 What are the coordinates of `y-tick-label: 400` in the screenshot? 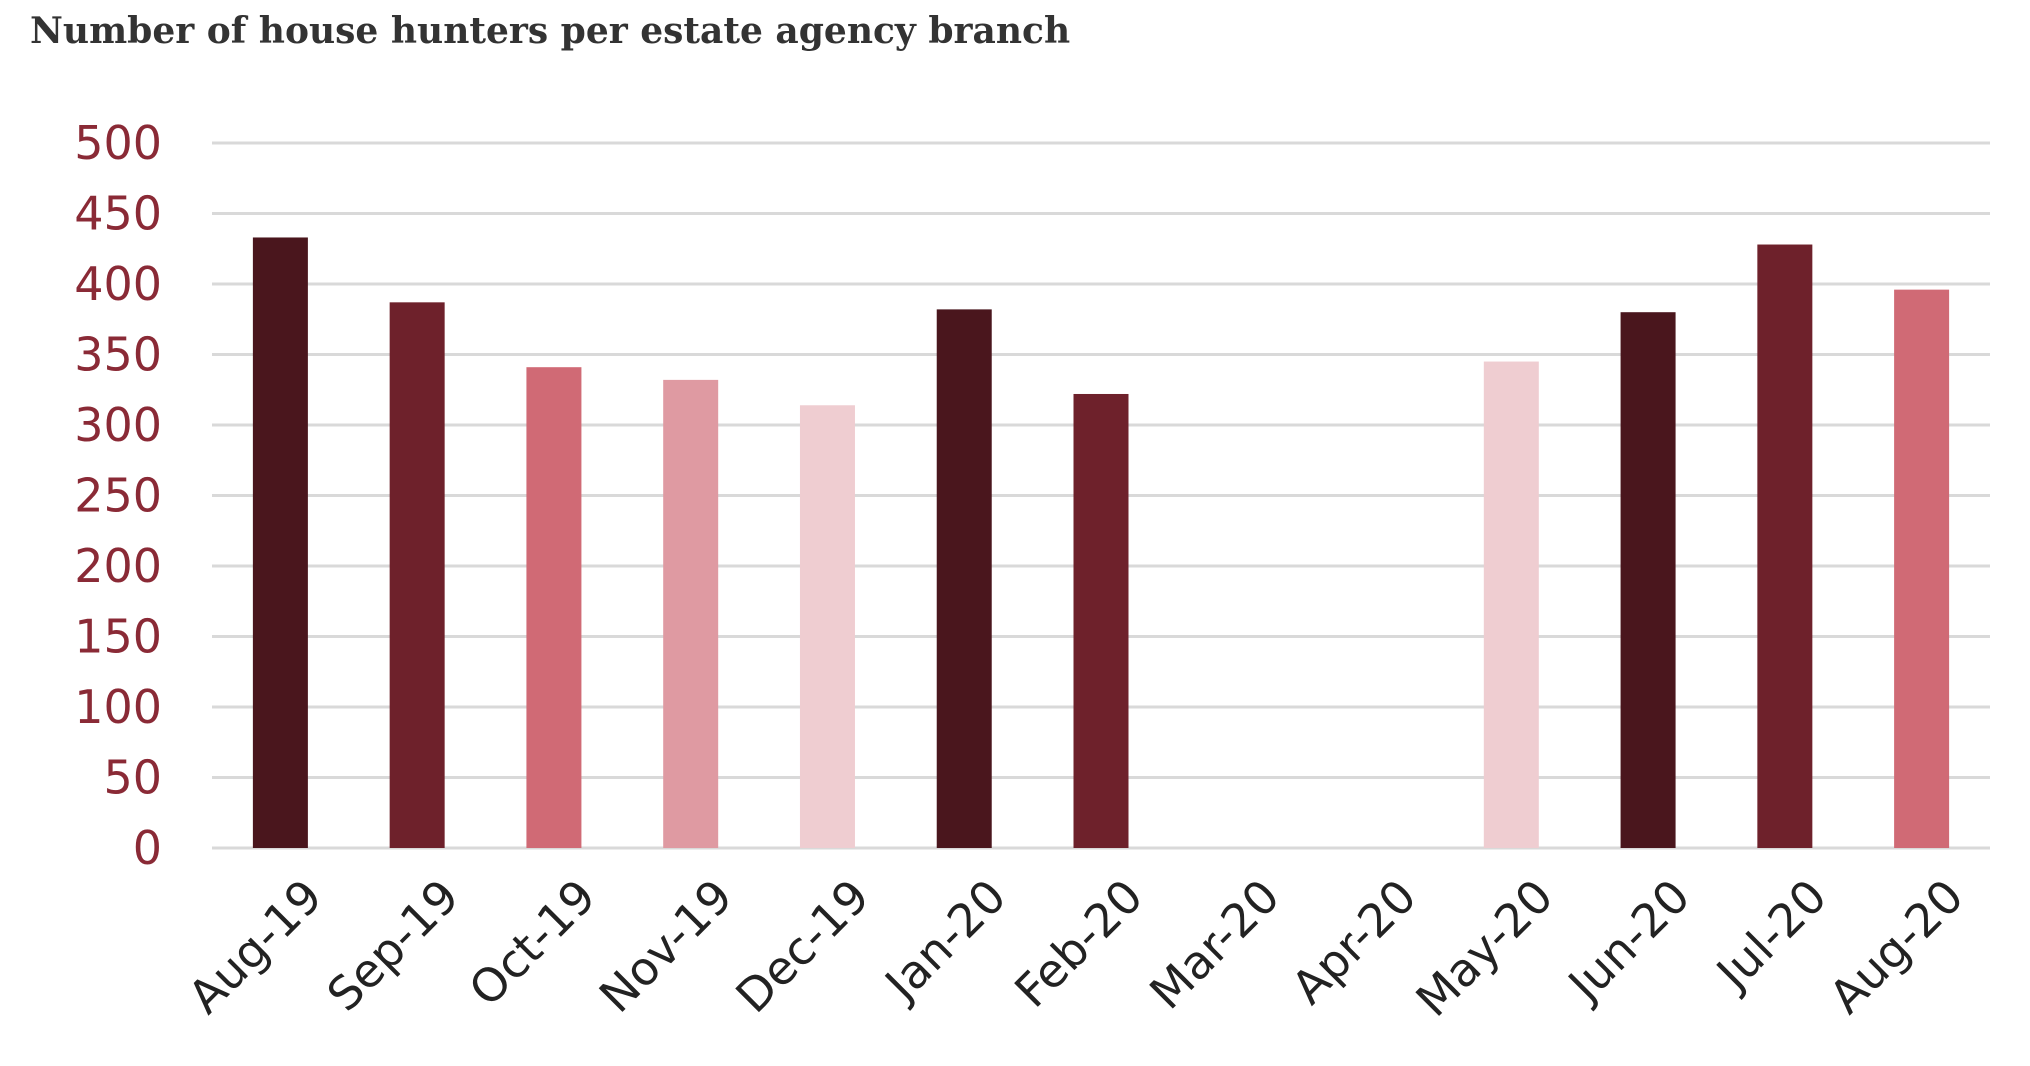 It's located at (118, 284).